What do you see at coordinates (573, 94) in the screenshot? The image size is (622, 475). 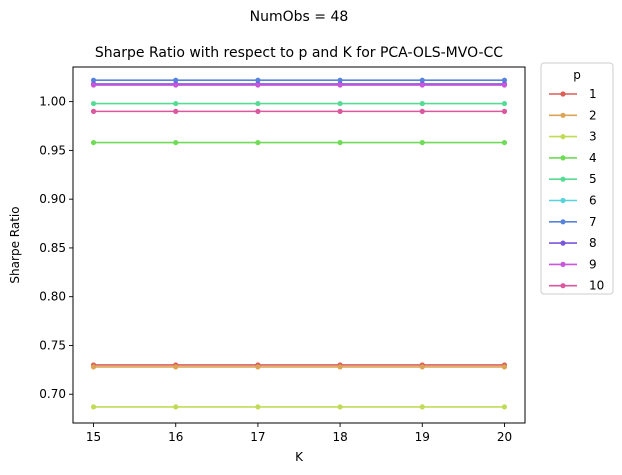 I see `legend-item: 1` at bounding box center [573, 94].